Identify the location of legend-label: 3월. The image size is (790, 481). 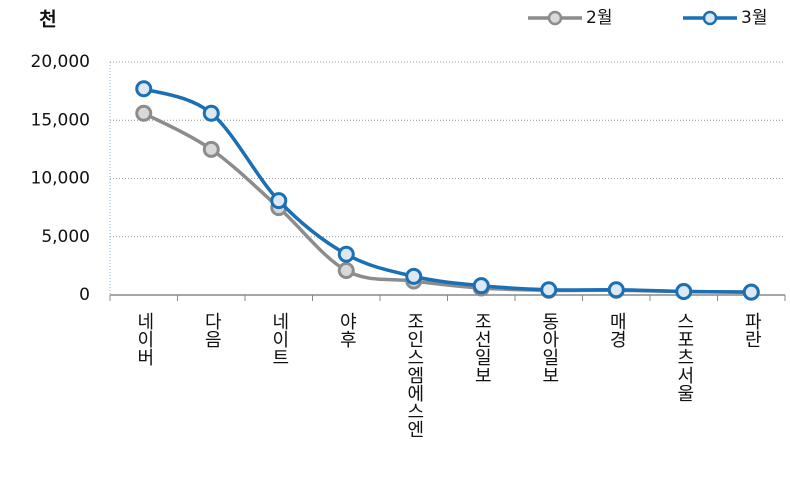
(754, 18).